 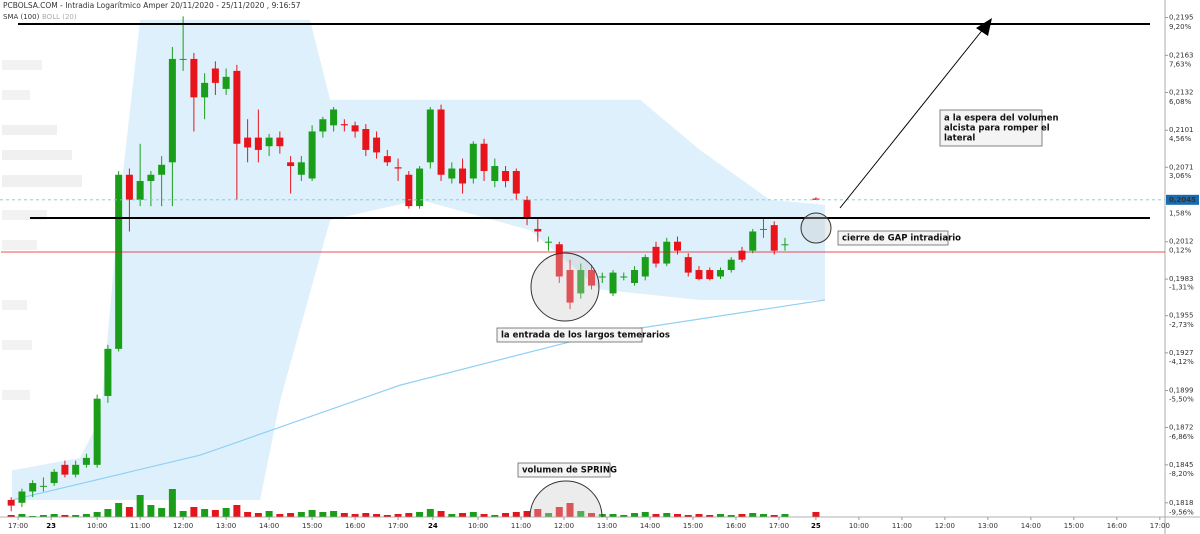 I want to click on y2-tick-label: 1,58%, so click(x=1180, y=213).